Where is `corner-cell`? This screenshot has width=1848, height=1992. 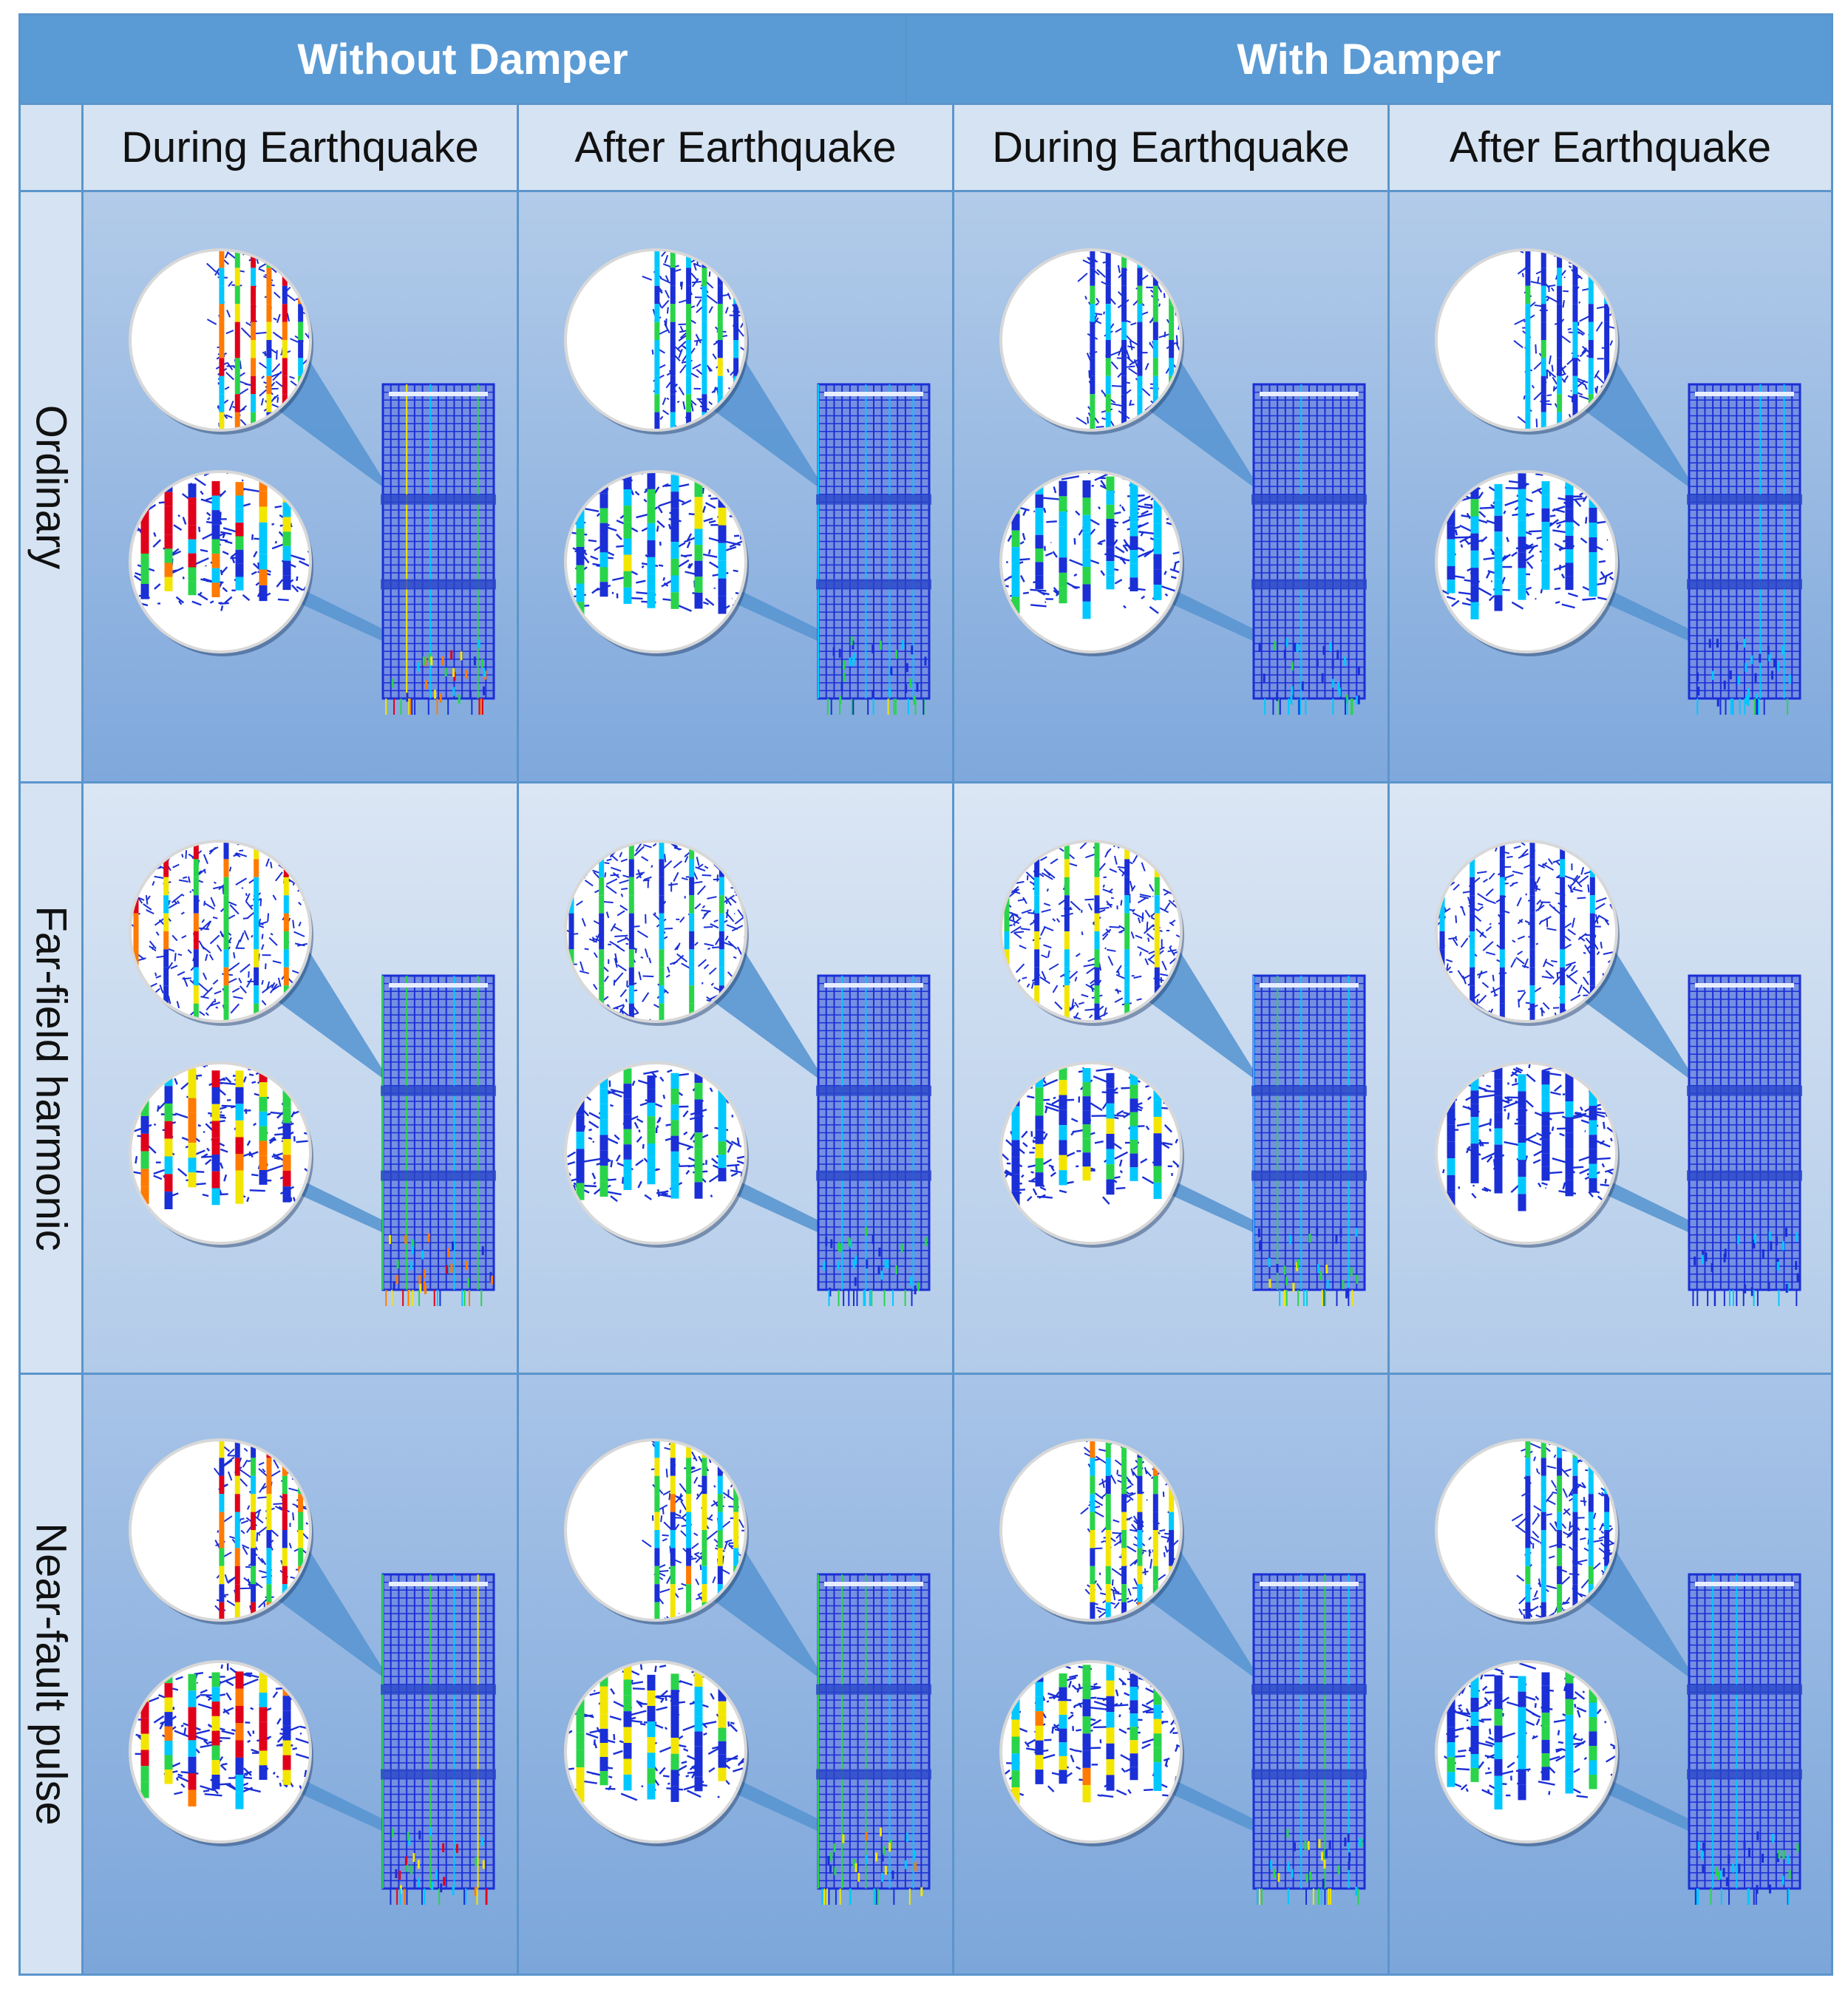 corner-cell is located at coordinates (51, 147).